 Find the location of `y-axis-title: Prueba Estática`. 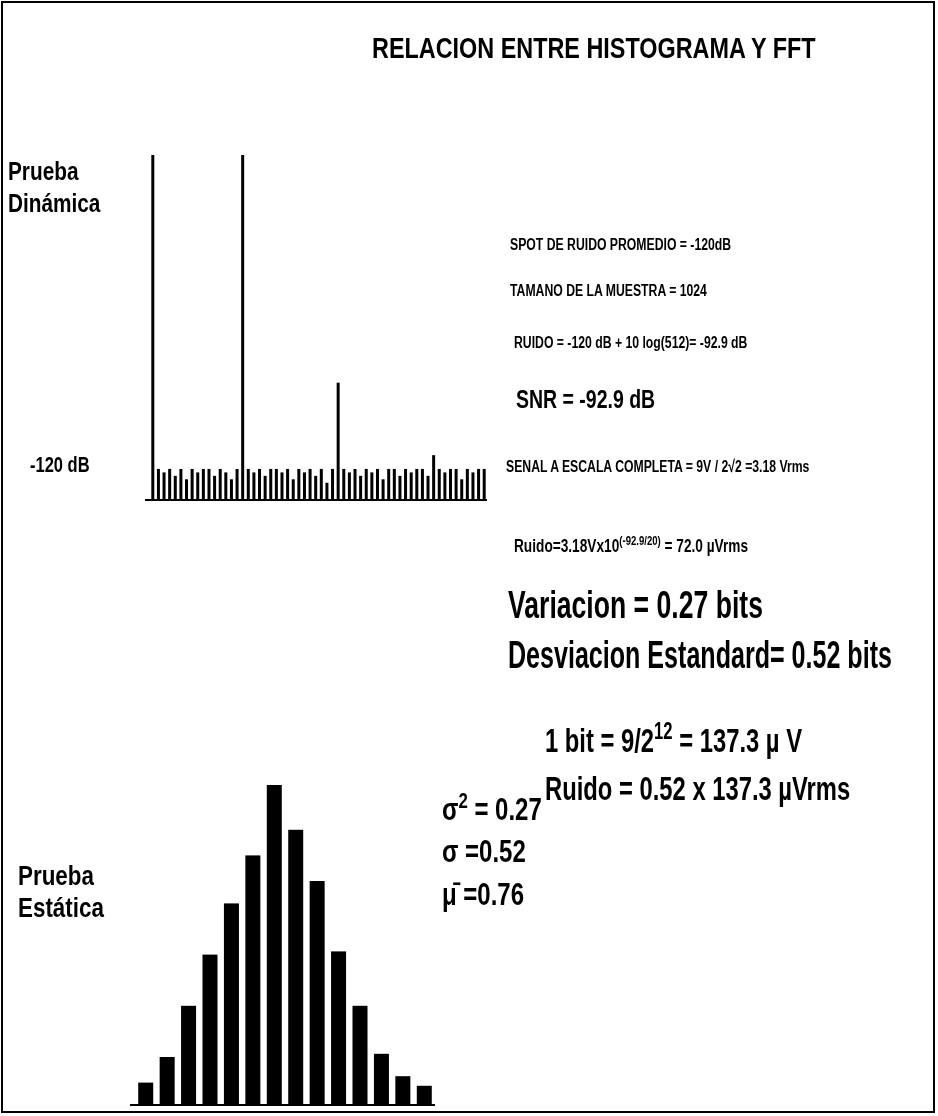

y-axis-title: Prueba Estática is located at coordinates (61, 891).